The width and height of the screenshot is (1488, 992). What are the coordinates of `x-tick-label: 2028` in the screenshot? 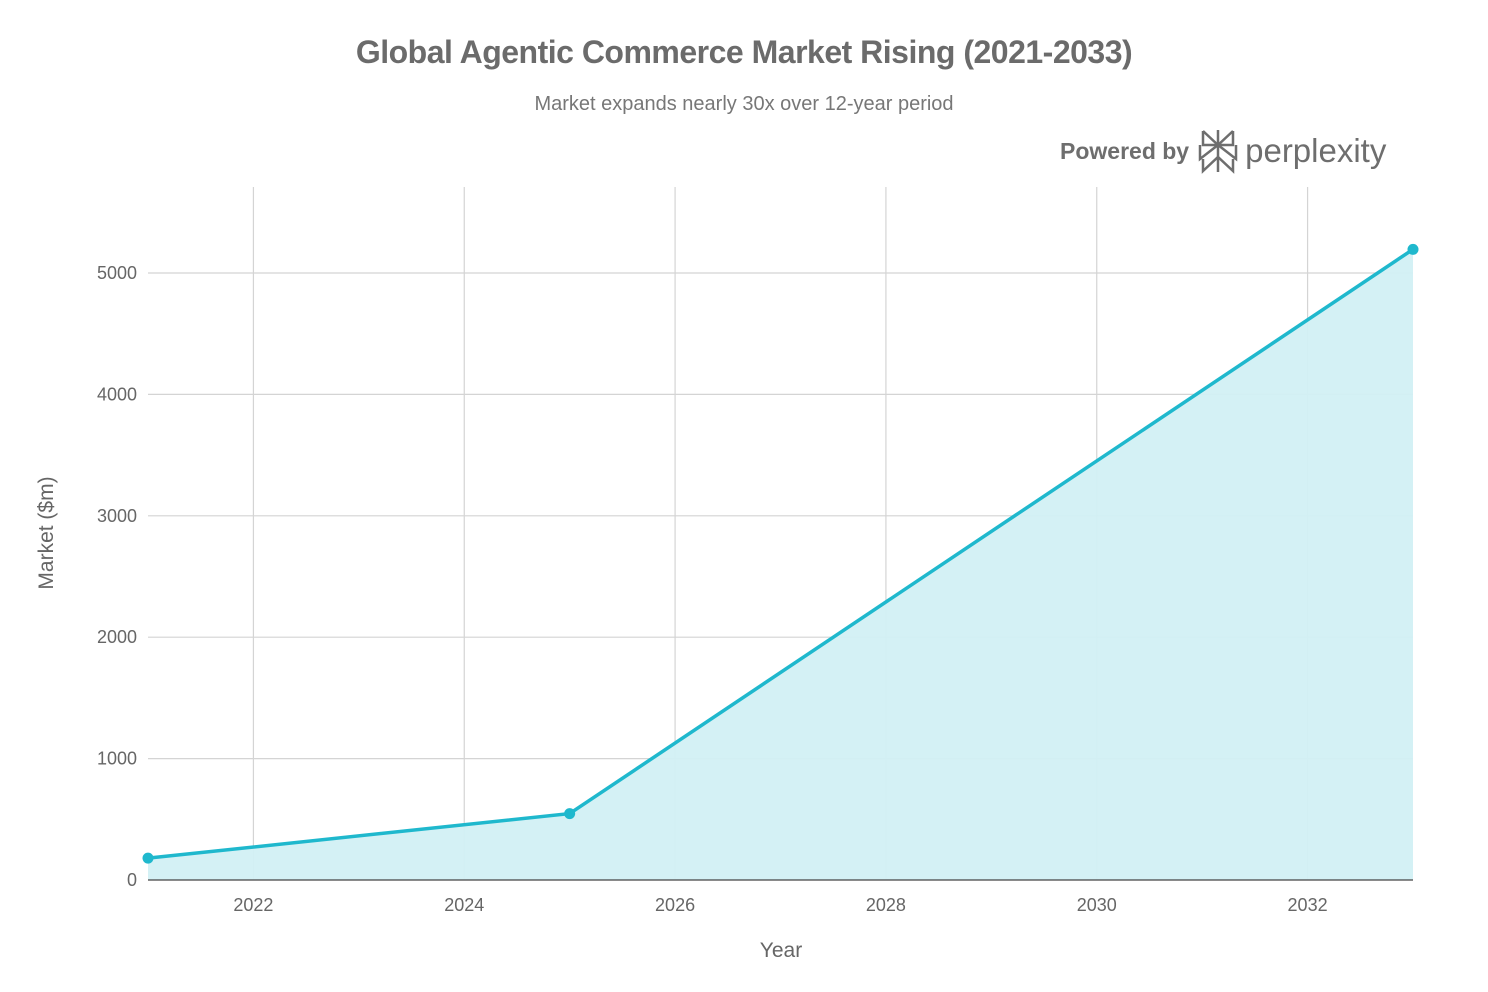 It's located at (886, 905).